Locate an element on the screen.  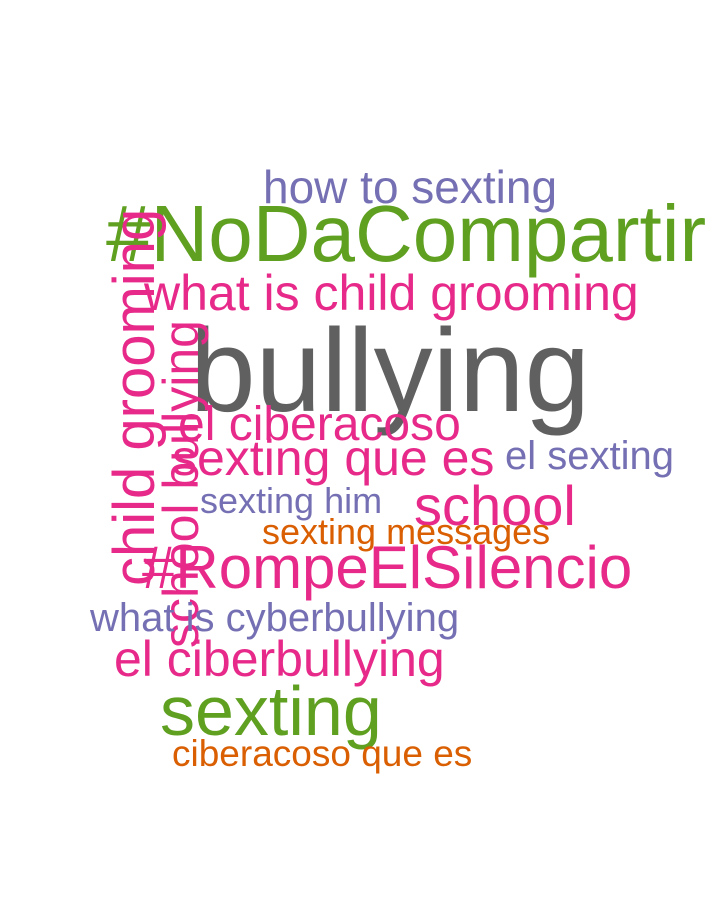
word-el-ciberbullying: el ciberbullying is located at coordinates (279, 659).